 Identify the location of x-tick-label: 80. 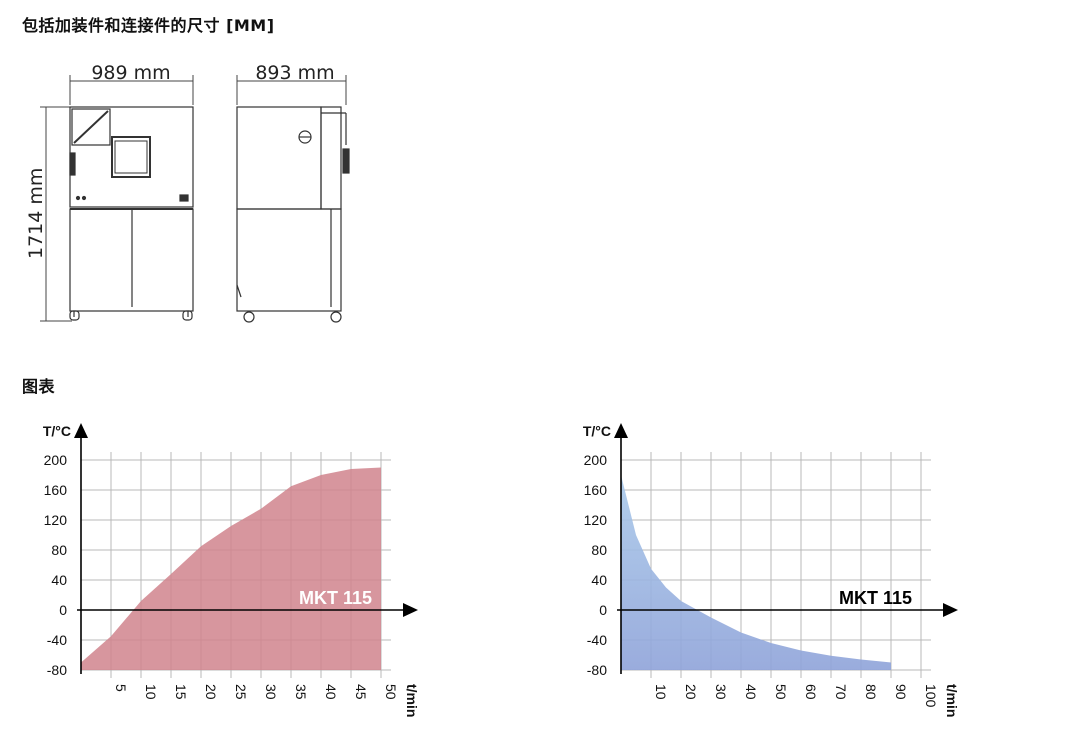
(871, 692).